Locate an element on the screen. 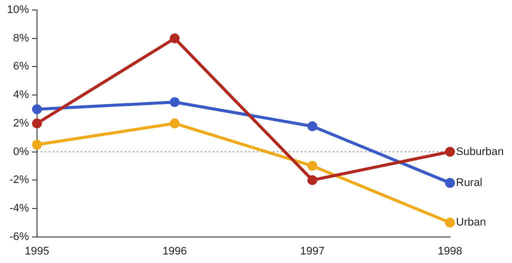  series-label: Urban is located at coordinates (471, 222).